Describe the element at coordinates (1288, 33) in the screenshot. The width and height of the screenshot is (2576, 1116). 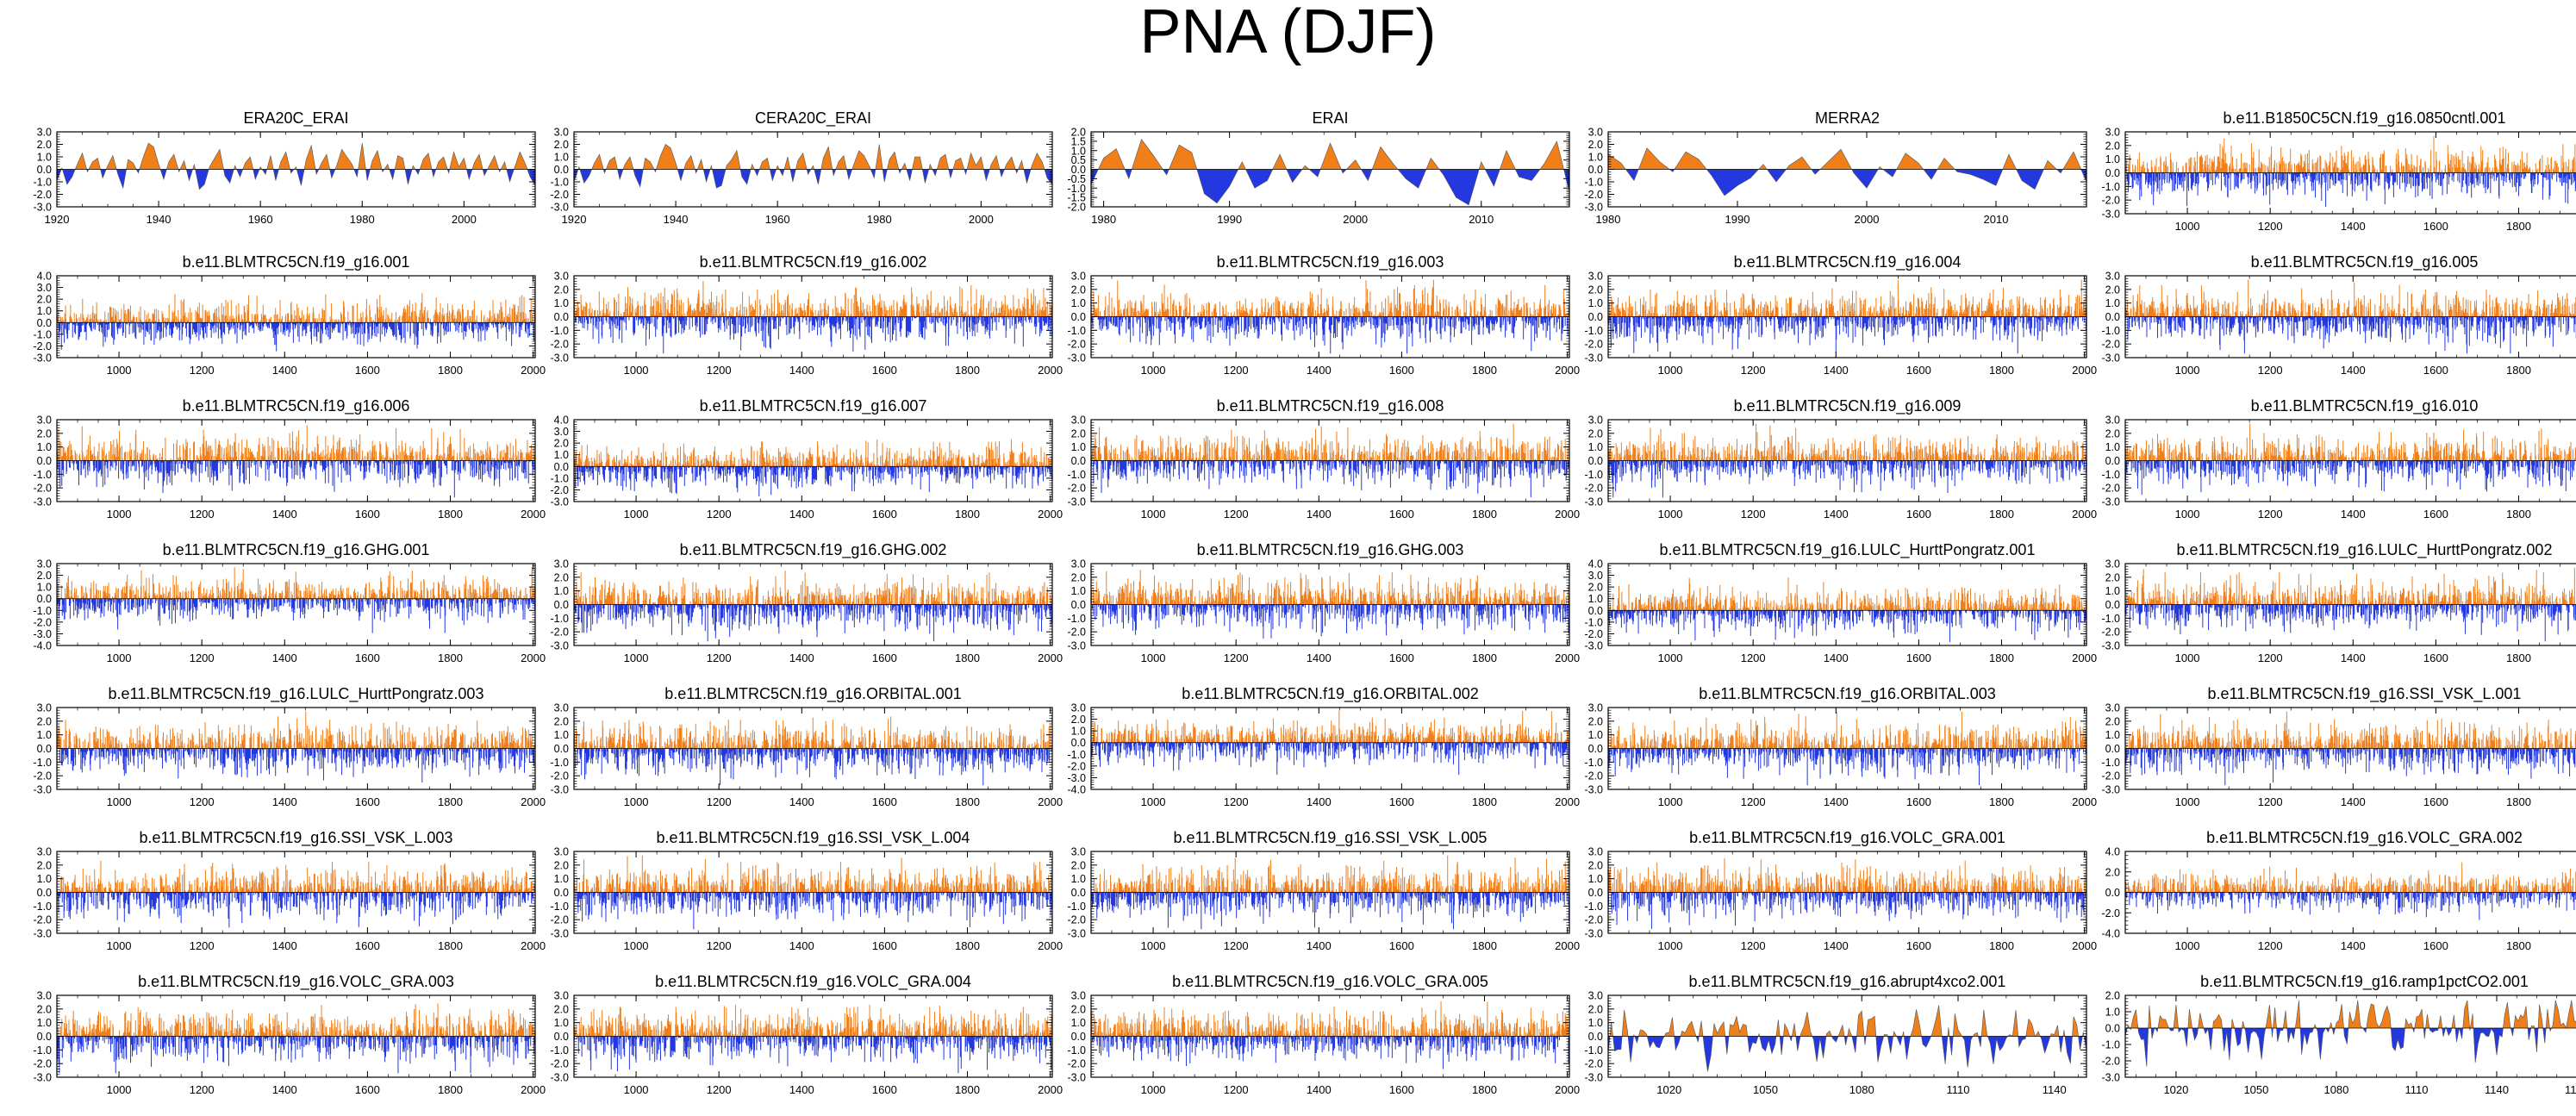
I see `figure-title: PNA (DJF)` at that location.